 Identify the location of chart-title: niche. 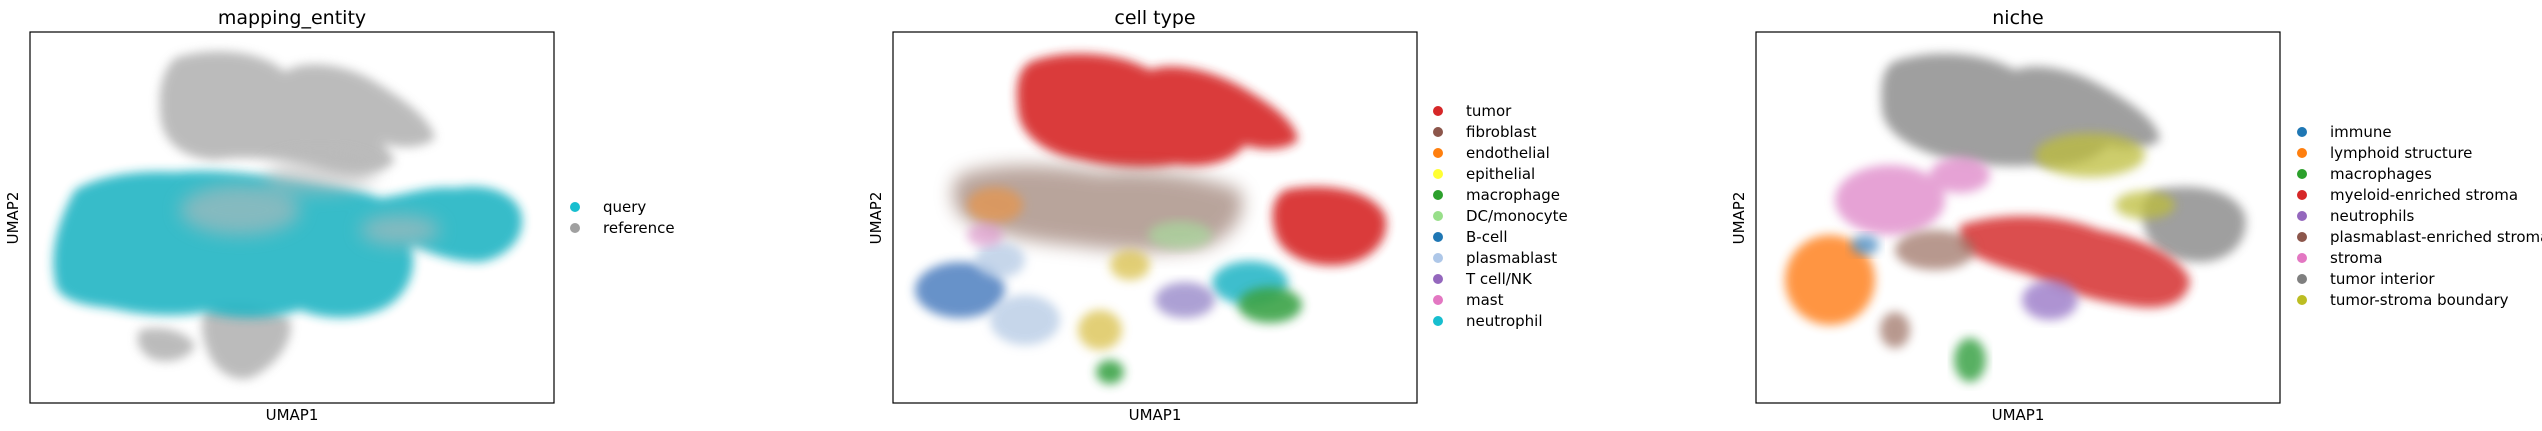
(2018, 18).